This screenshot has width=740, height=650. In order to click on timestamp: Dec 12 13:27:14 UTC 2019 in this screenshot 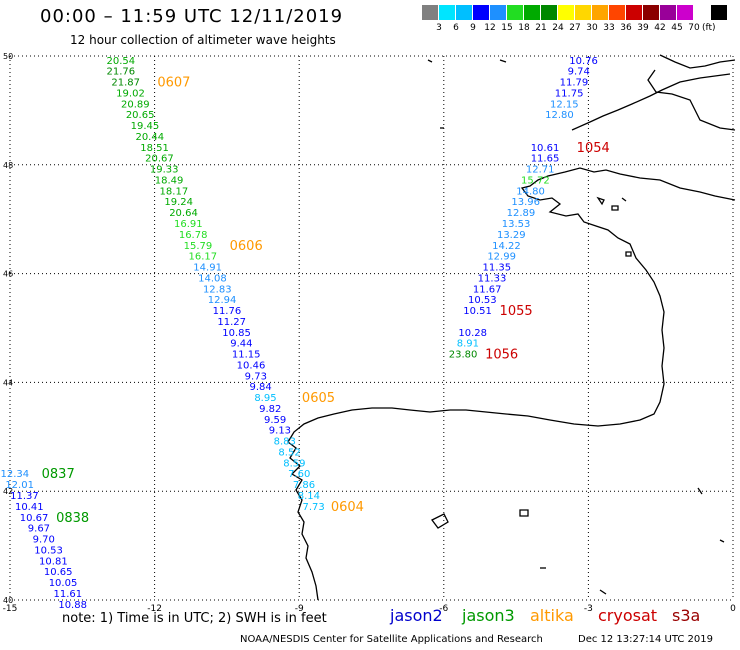, I will do `click(645, 639)`.